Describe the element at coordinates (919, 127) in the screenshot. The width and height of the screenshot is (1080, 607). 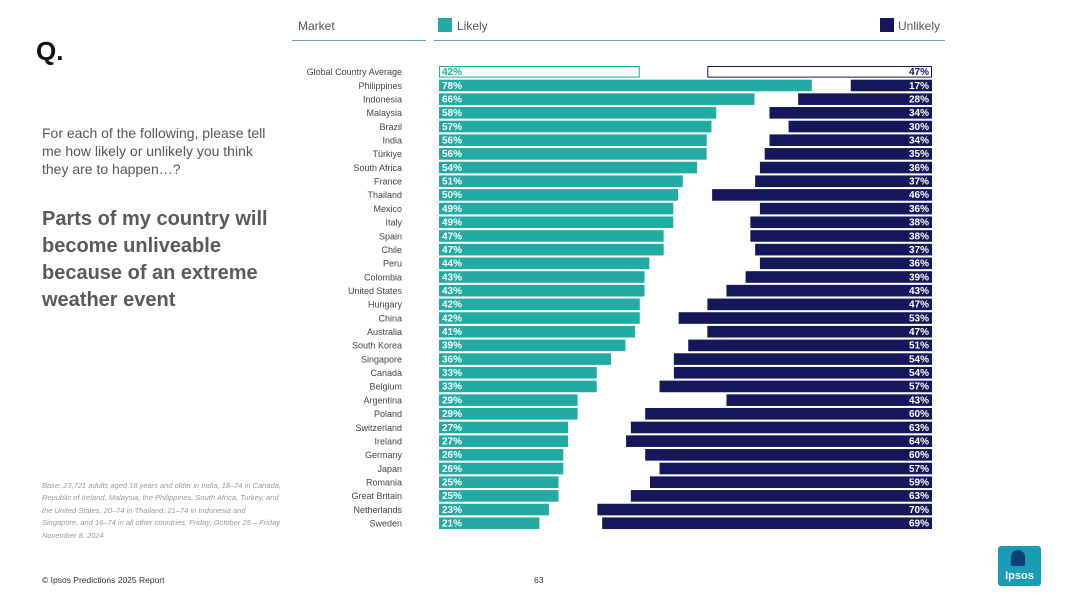
I see `value-label-unlikely: 30%` at that location.